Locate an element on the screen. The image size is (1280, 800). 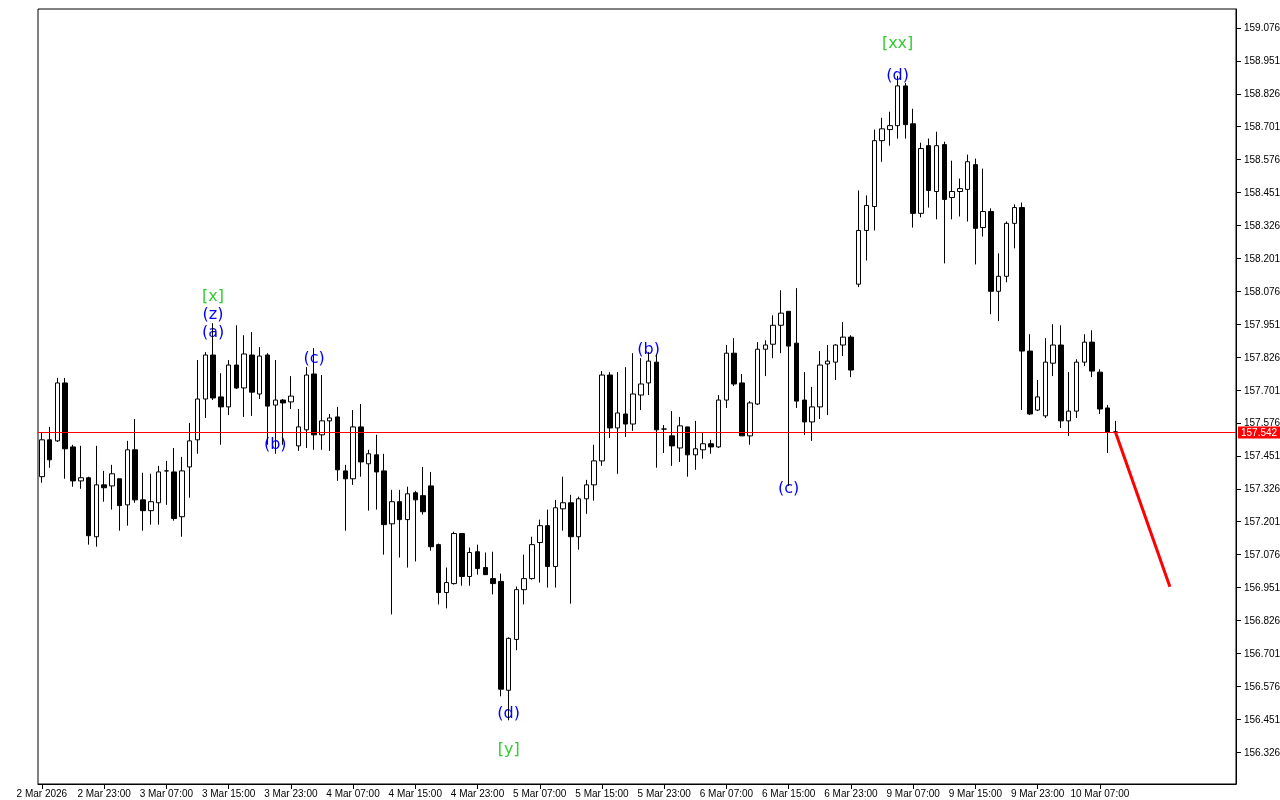
y-tick-label: 156.451 is located at coordinates (1262, 719).